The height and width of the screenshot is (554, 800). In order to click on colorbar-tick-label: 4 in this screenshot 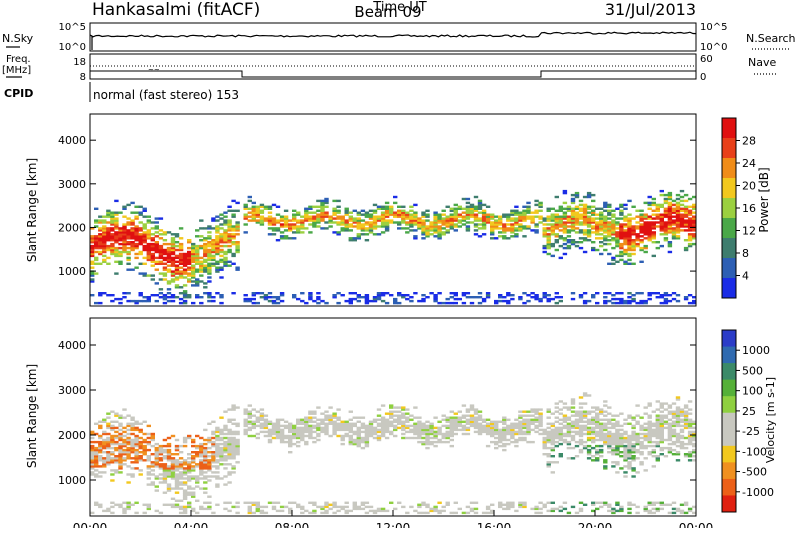, I will do `click(745, 276)`.